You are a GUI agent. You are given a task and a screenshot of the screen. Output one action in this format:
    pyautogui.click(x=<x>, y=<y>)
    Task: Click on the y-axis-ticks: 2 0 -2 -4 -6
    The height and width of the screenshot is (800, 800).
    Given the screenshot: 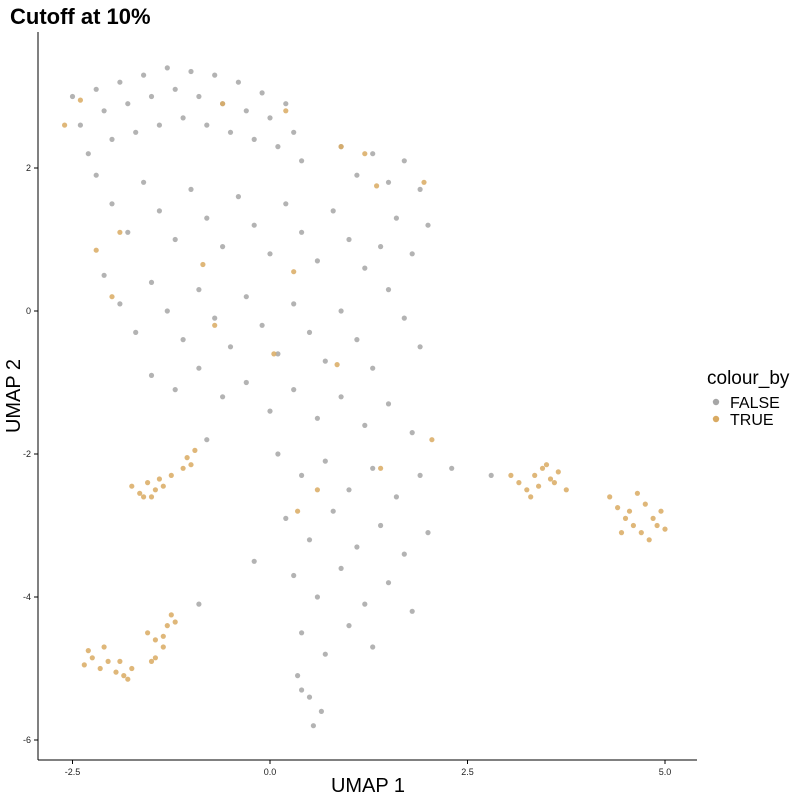 What is the action you would take?
    pyautogui.click(x=30, y=454)
    